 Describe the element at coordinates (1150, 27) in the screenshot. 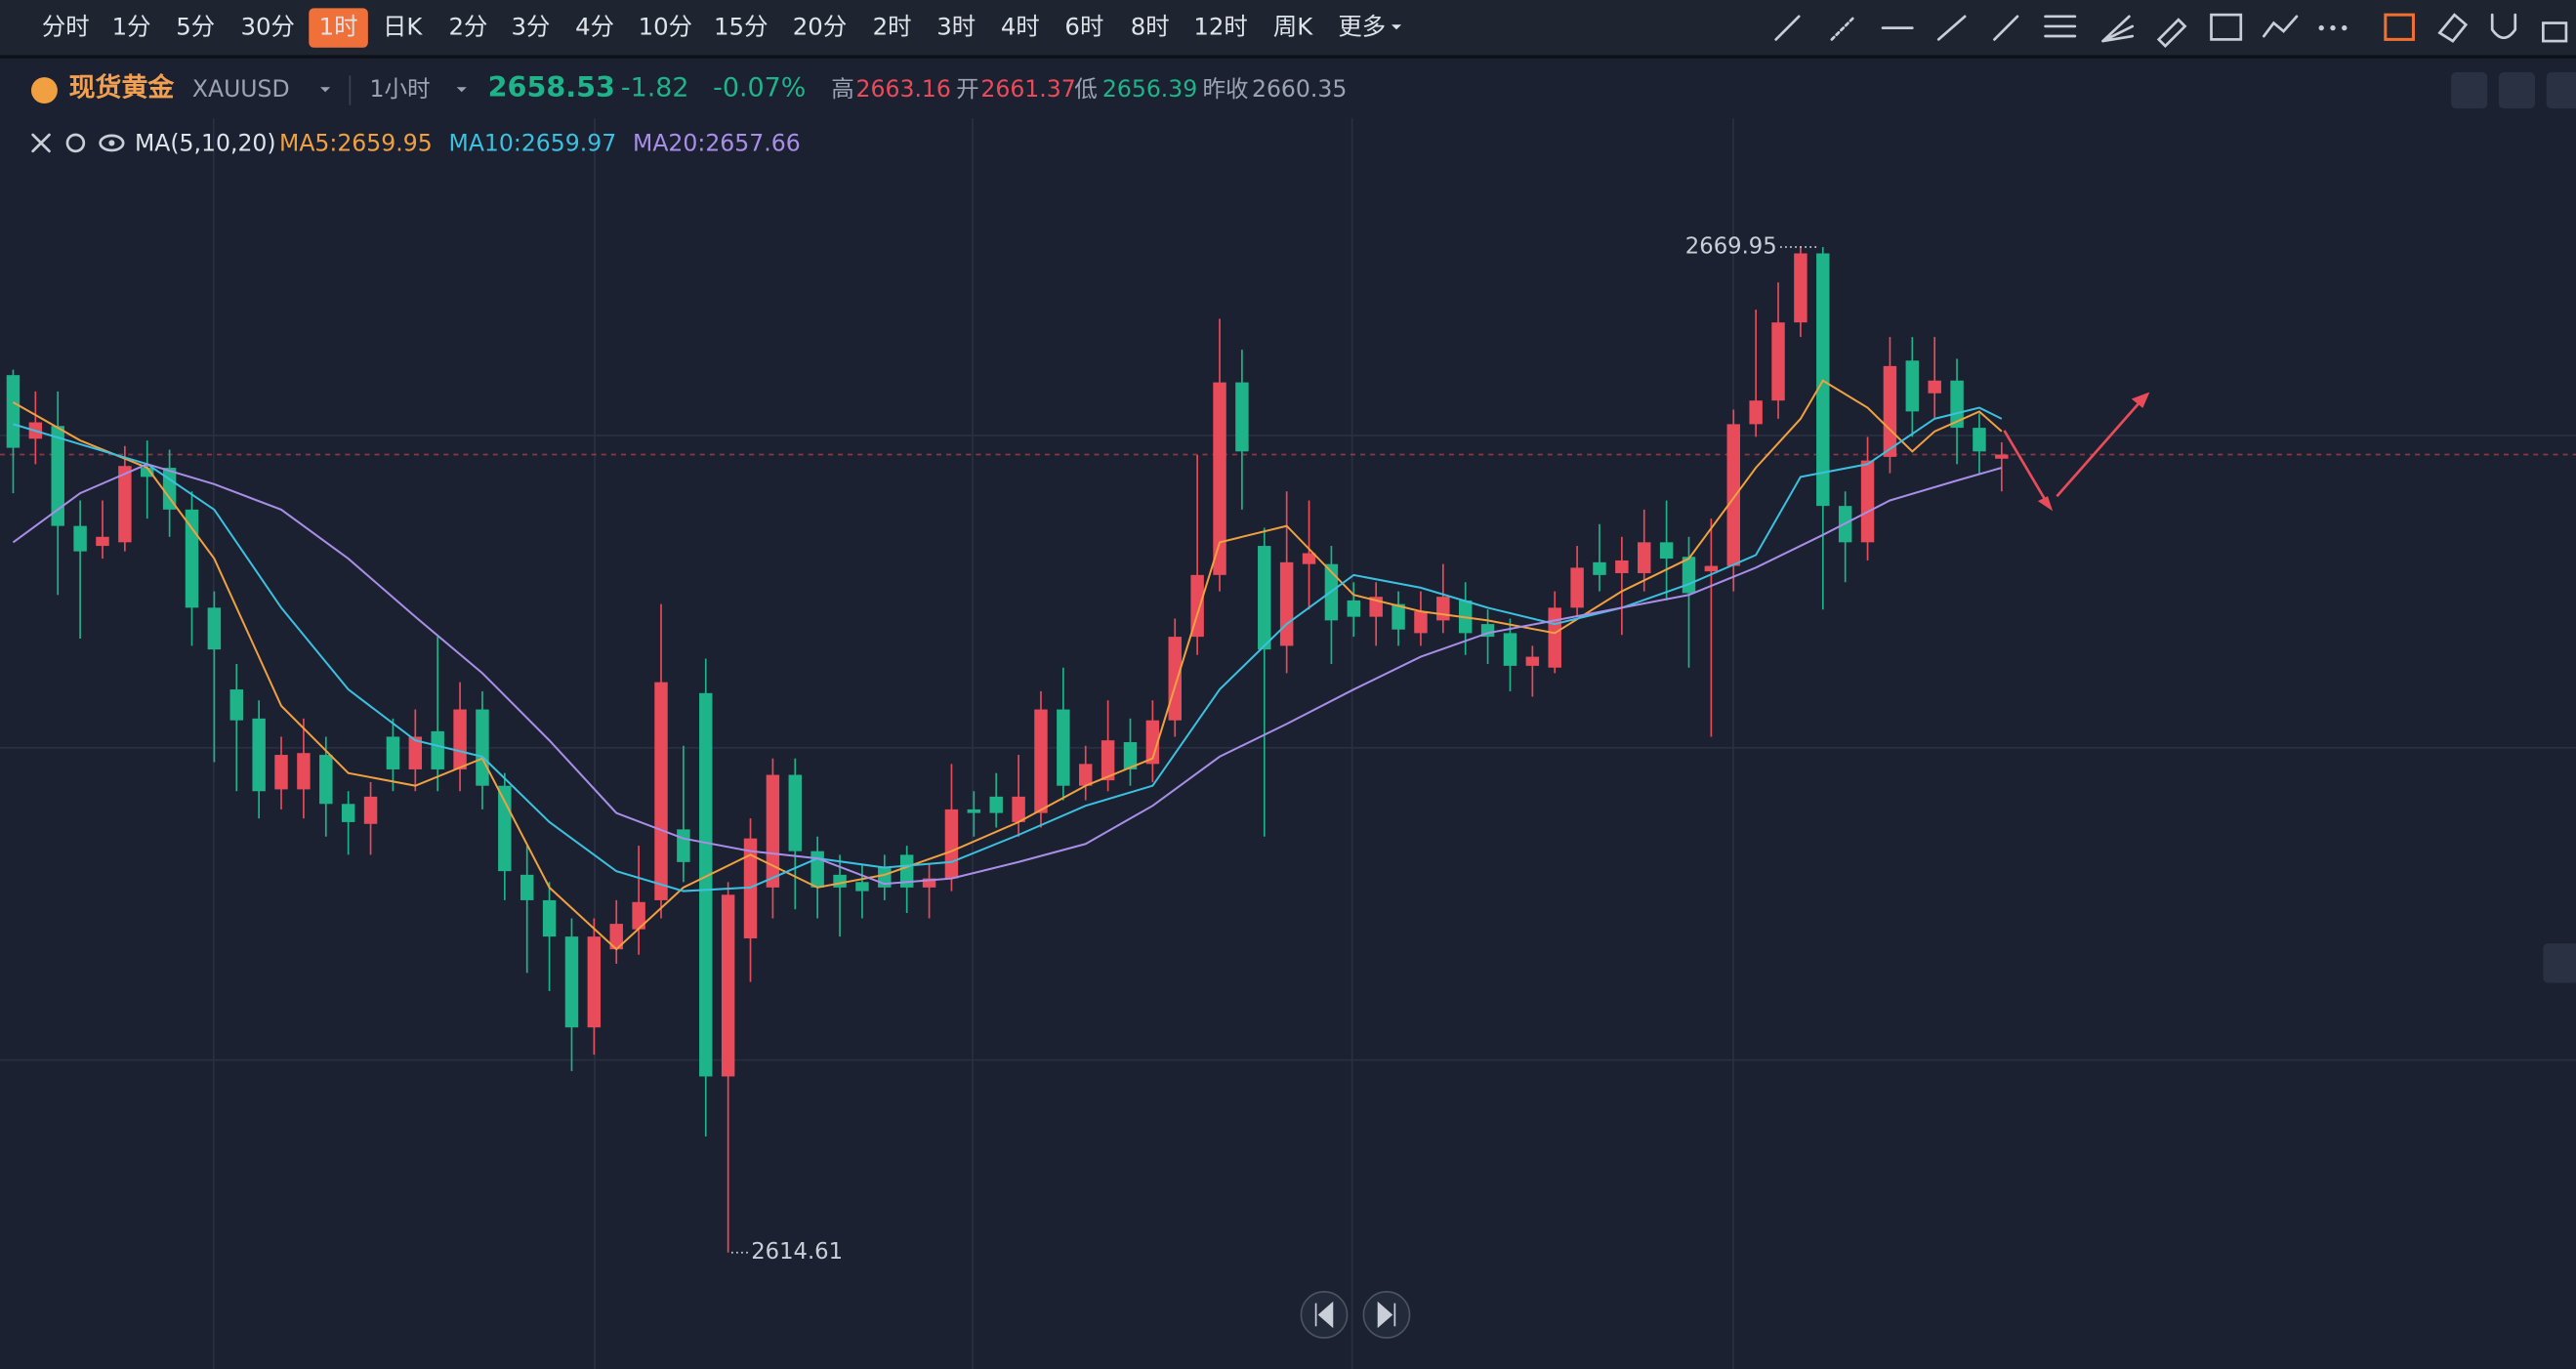

I see `interval: 8时` at that location.